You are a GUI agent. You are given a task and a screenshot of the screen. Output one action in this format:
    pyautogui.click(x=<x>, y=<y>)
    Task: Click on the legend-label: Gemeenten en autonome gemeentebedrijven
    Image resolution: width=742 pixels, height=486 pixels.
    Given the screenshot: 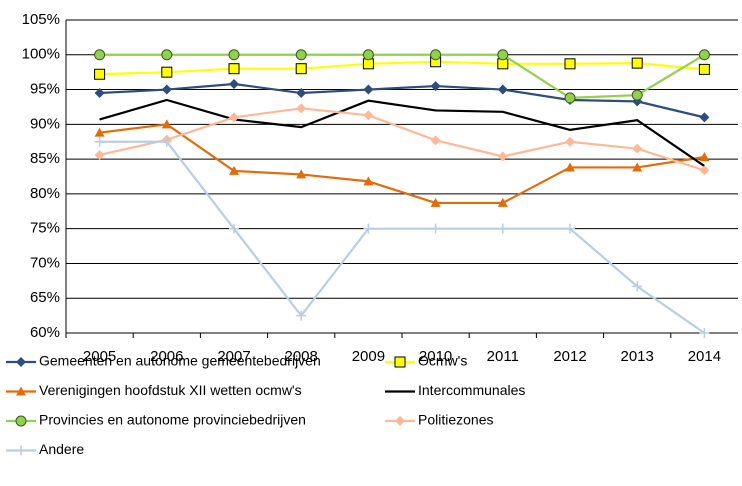 What is the action you would take?
    pyautogui.click(x=180, y=361)
    